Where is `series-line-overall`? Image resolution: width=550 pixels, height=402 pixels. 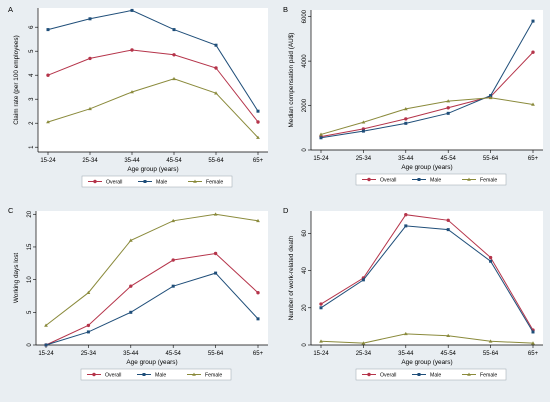 series-line-overall is located at coordinates (427, 272).